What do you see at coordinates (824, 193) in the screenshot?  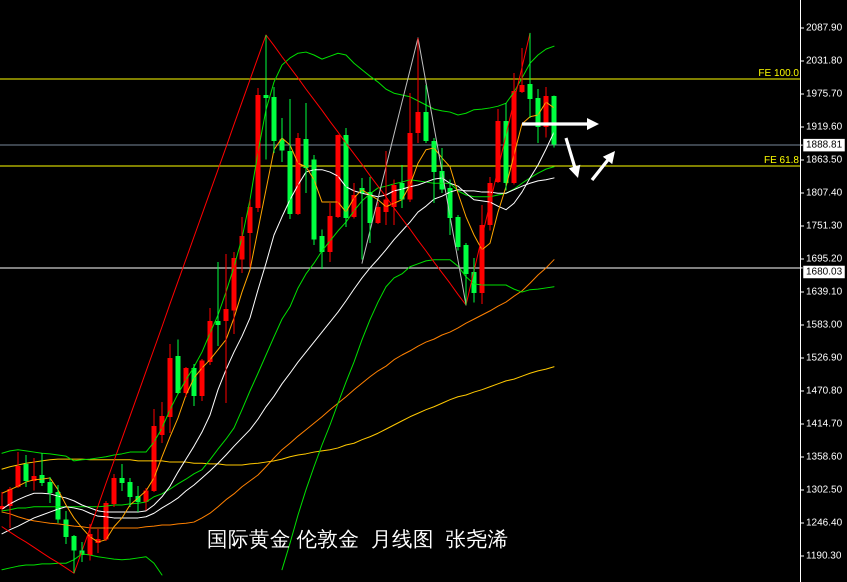 I see `y-tick-label: 1807.40` at bounding box center [824, 193].